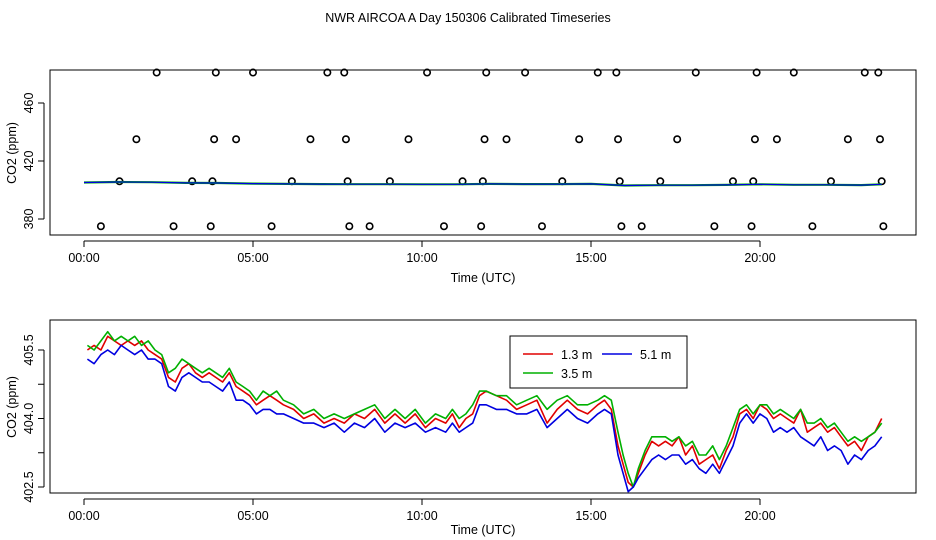 This screenshot has width=936, height=540. What do you see at coordinates (29, 161) in the screenshot?
I see `top-y-tick-label: 420` at bounding box center [29, 161].